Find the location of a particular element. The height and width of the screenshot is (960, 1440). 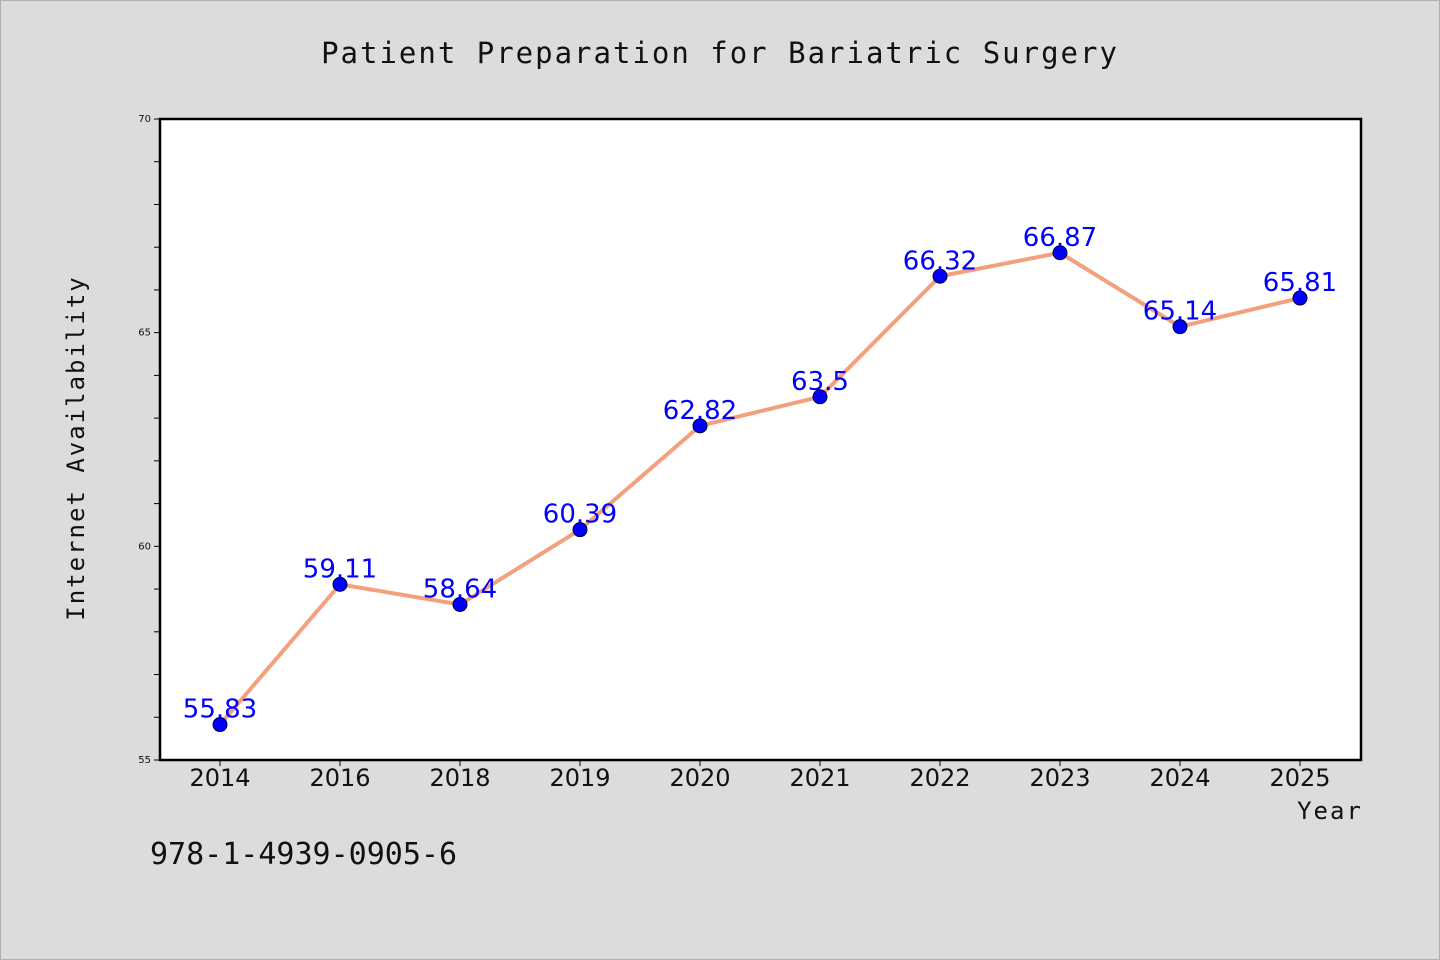

y-axis-ticks: 55 60 65 70 is located at coordinates (149, 440).